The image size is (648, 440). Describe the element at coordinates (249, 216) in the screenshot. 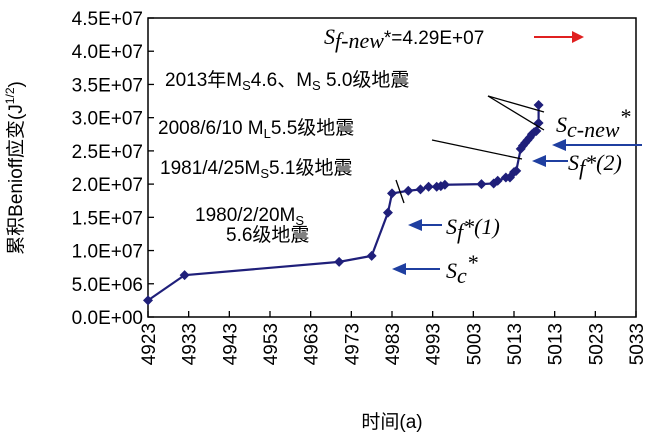

I see `svg-text: 1980/2/20MS` at that location.